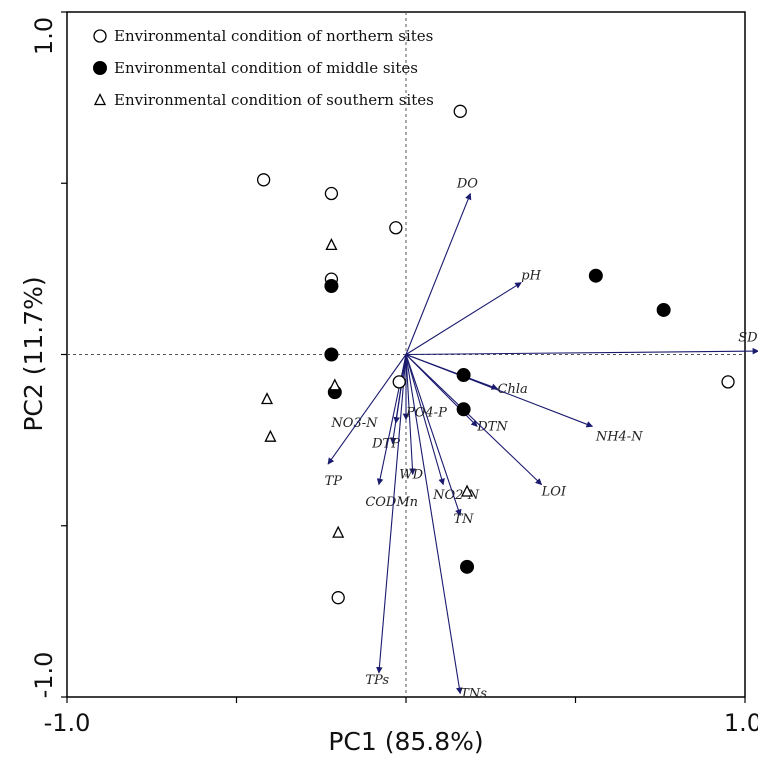 The height and width of the screenshot is (760, 758). Describe the element at coordinates (473, 694) in the screenshot. I see `vector-label-tns: TNs` at that location.